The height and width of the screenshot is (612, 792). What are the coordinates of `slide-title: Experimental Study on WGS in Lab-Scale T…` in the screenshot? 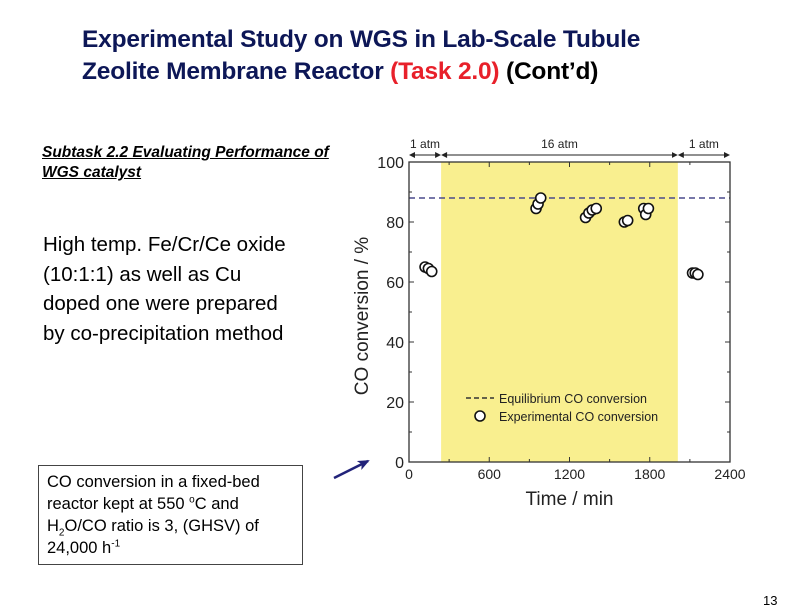 It's located at (422, 56).